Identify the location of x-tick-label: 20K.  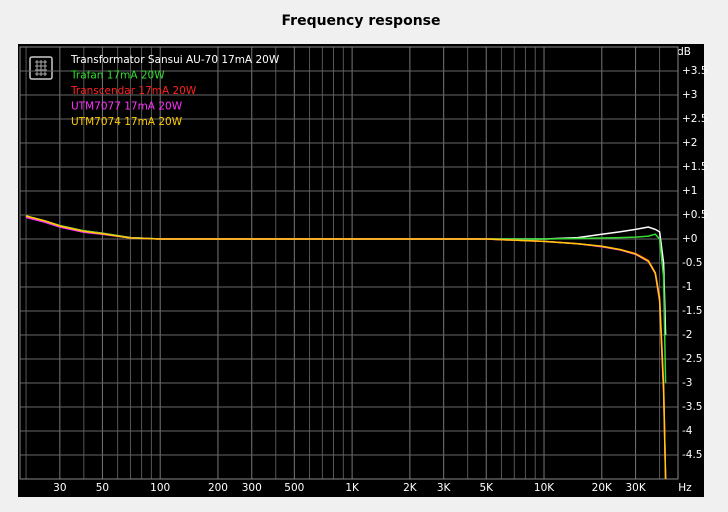
(602, 488).